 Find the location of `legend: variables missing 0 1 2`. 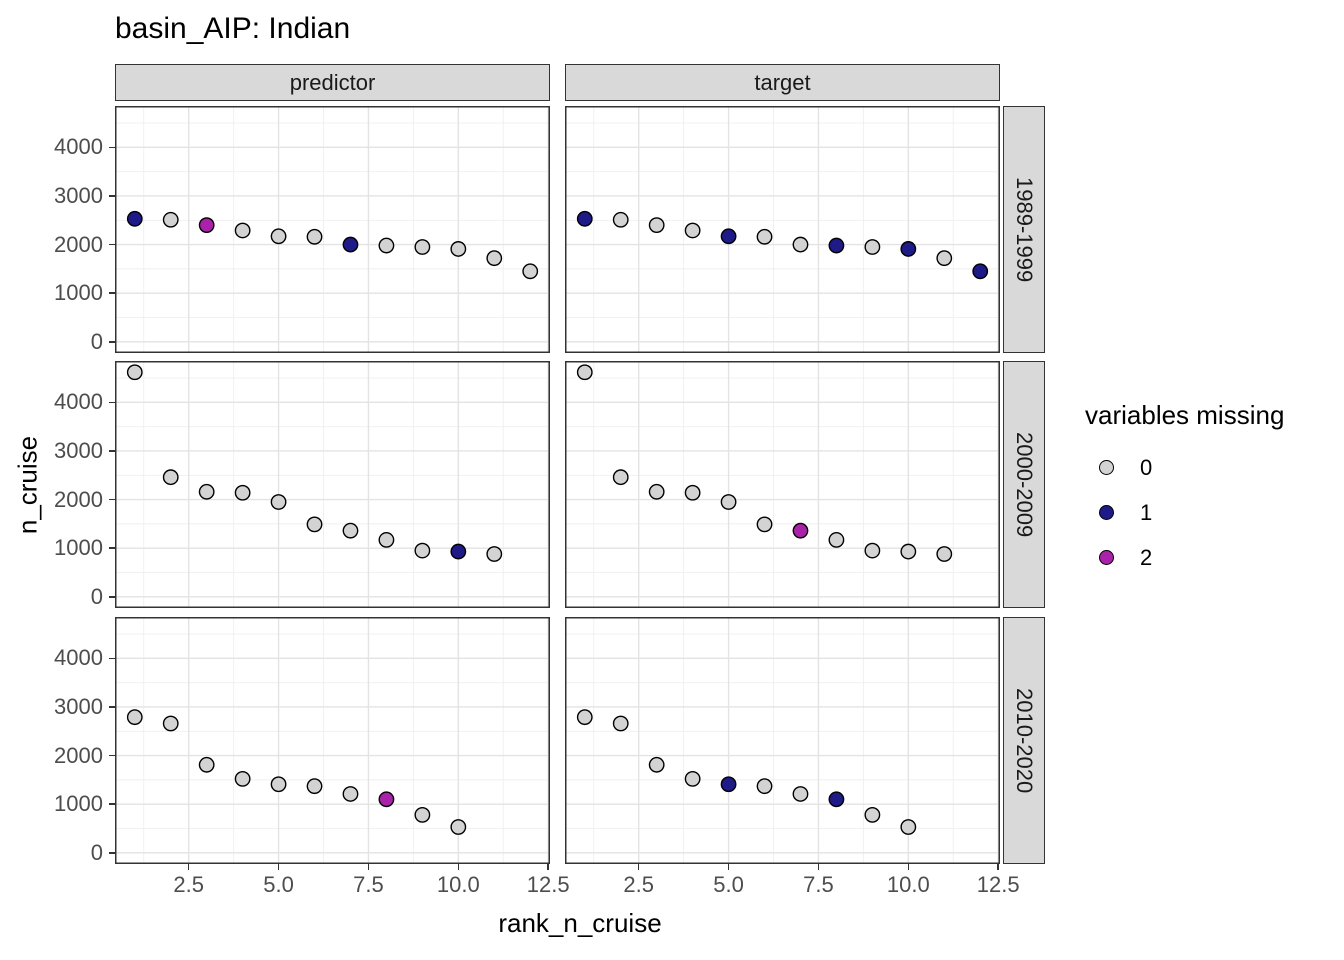

legend: variables missing 0 1 2 is located at coordinates (1212, 490).